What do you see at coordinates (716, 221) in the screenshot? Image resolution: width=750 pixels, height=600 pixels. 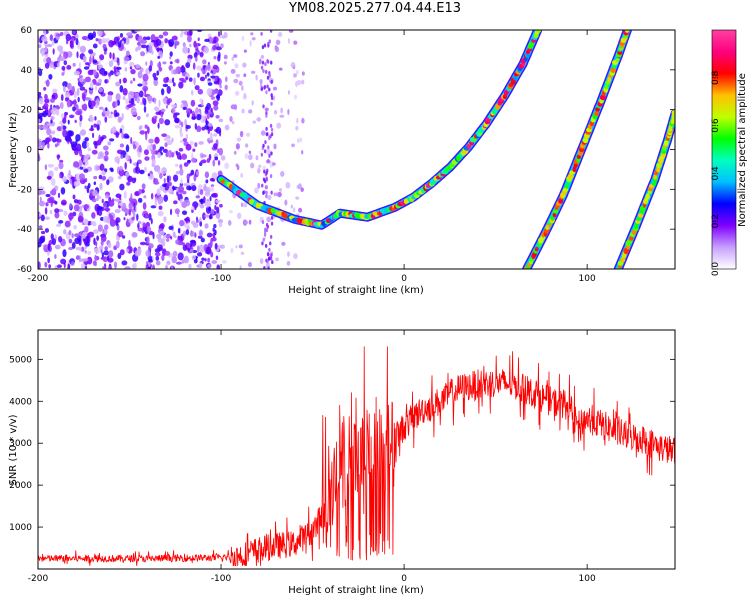 I see `colorbar-tick-label: 0.2` at bounding box center [716, 221].